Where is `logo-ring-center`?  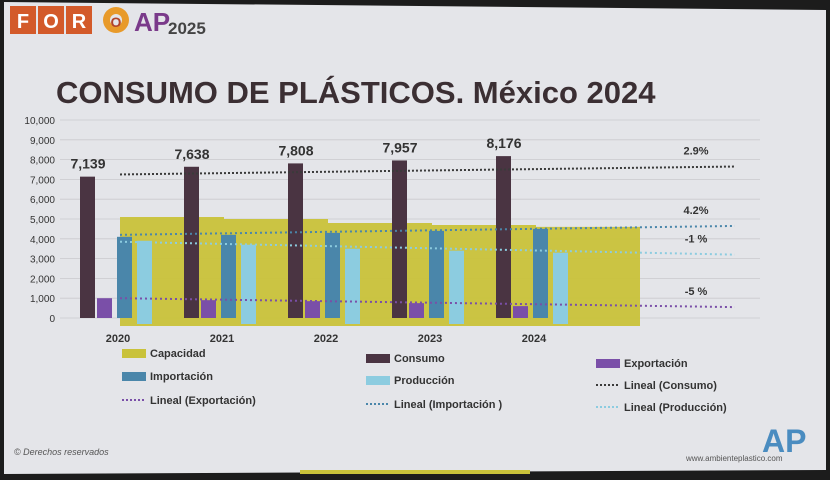 logo-ring-center is located at coordinates (116, 20).